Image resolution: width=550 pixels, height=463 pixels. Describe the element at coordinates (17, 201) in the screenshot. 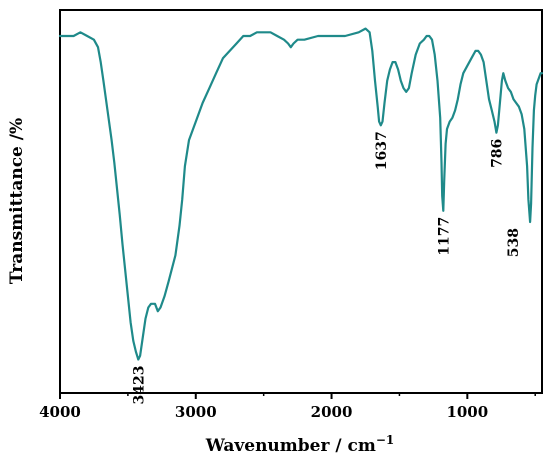

I see `y-axis-title: Transmittance /%` at that location.